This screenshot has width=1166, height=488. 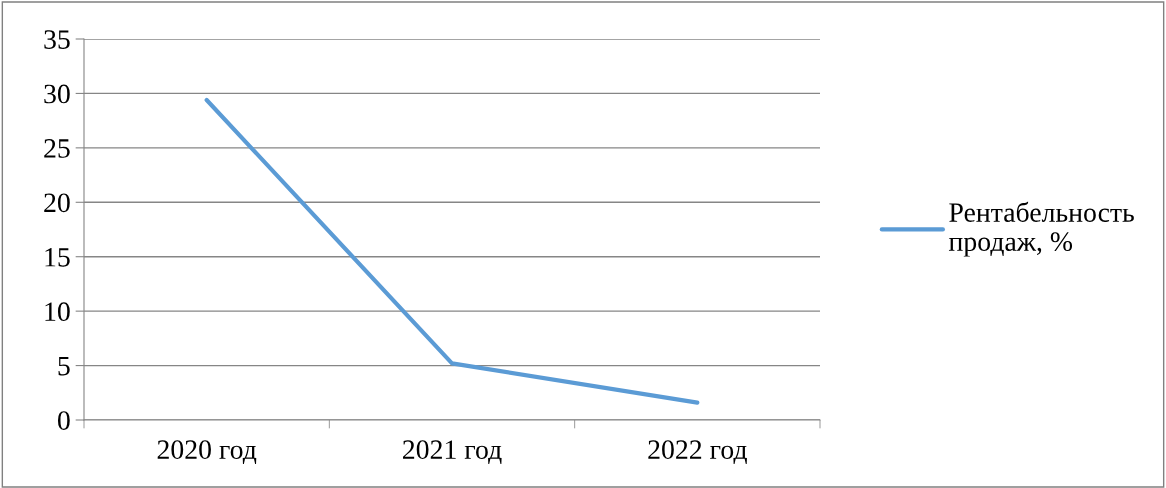 I want to click on y-tick-label: 30, so click(x=57, y=94).